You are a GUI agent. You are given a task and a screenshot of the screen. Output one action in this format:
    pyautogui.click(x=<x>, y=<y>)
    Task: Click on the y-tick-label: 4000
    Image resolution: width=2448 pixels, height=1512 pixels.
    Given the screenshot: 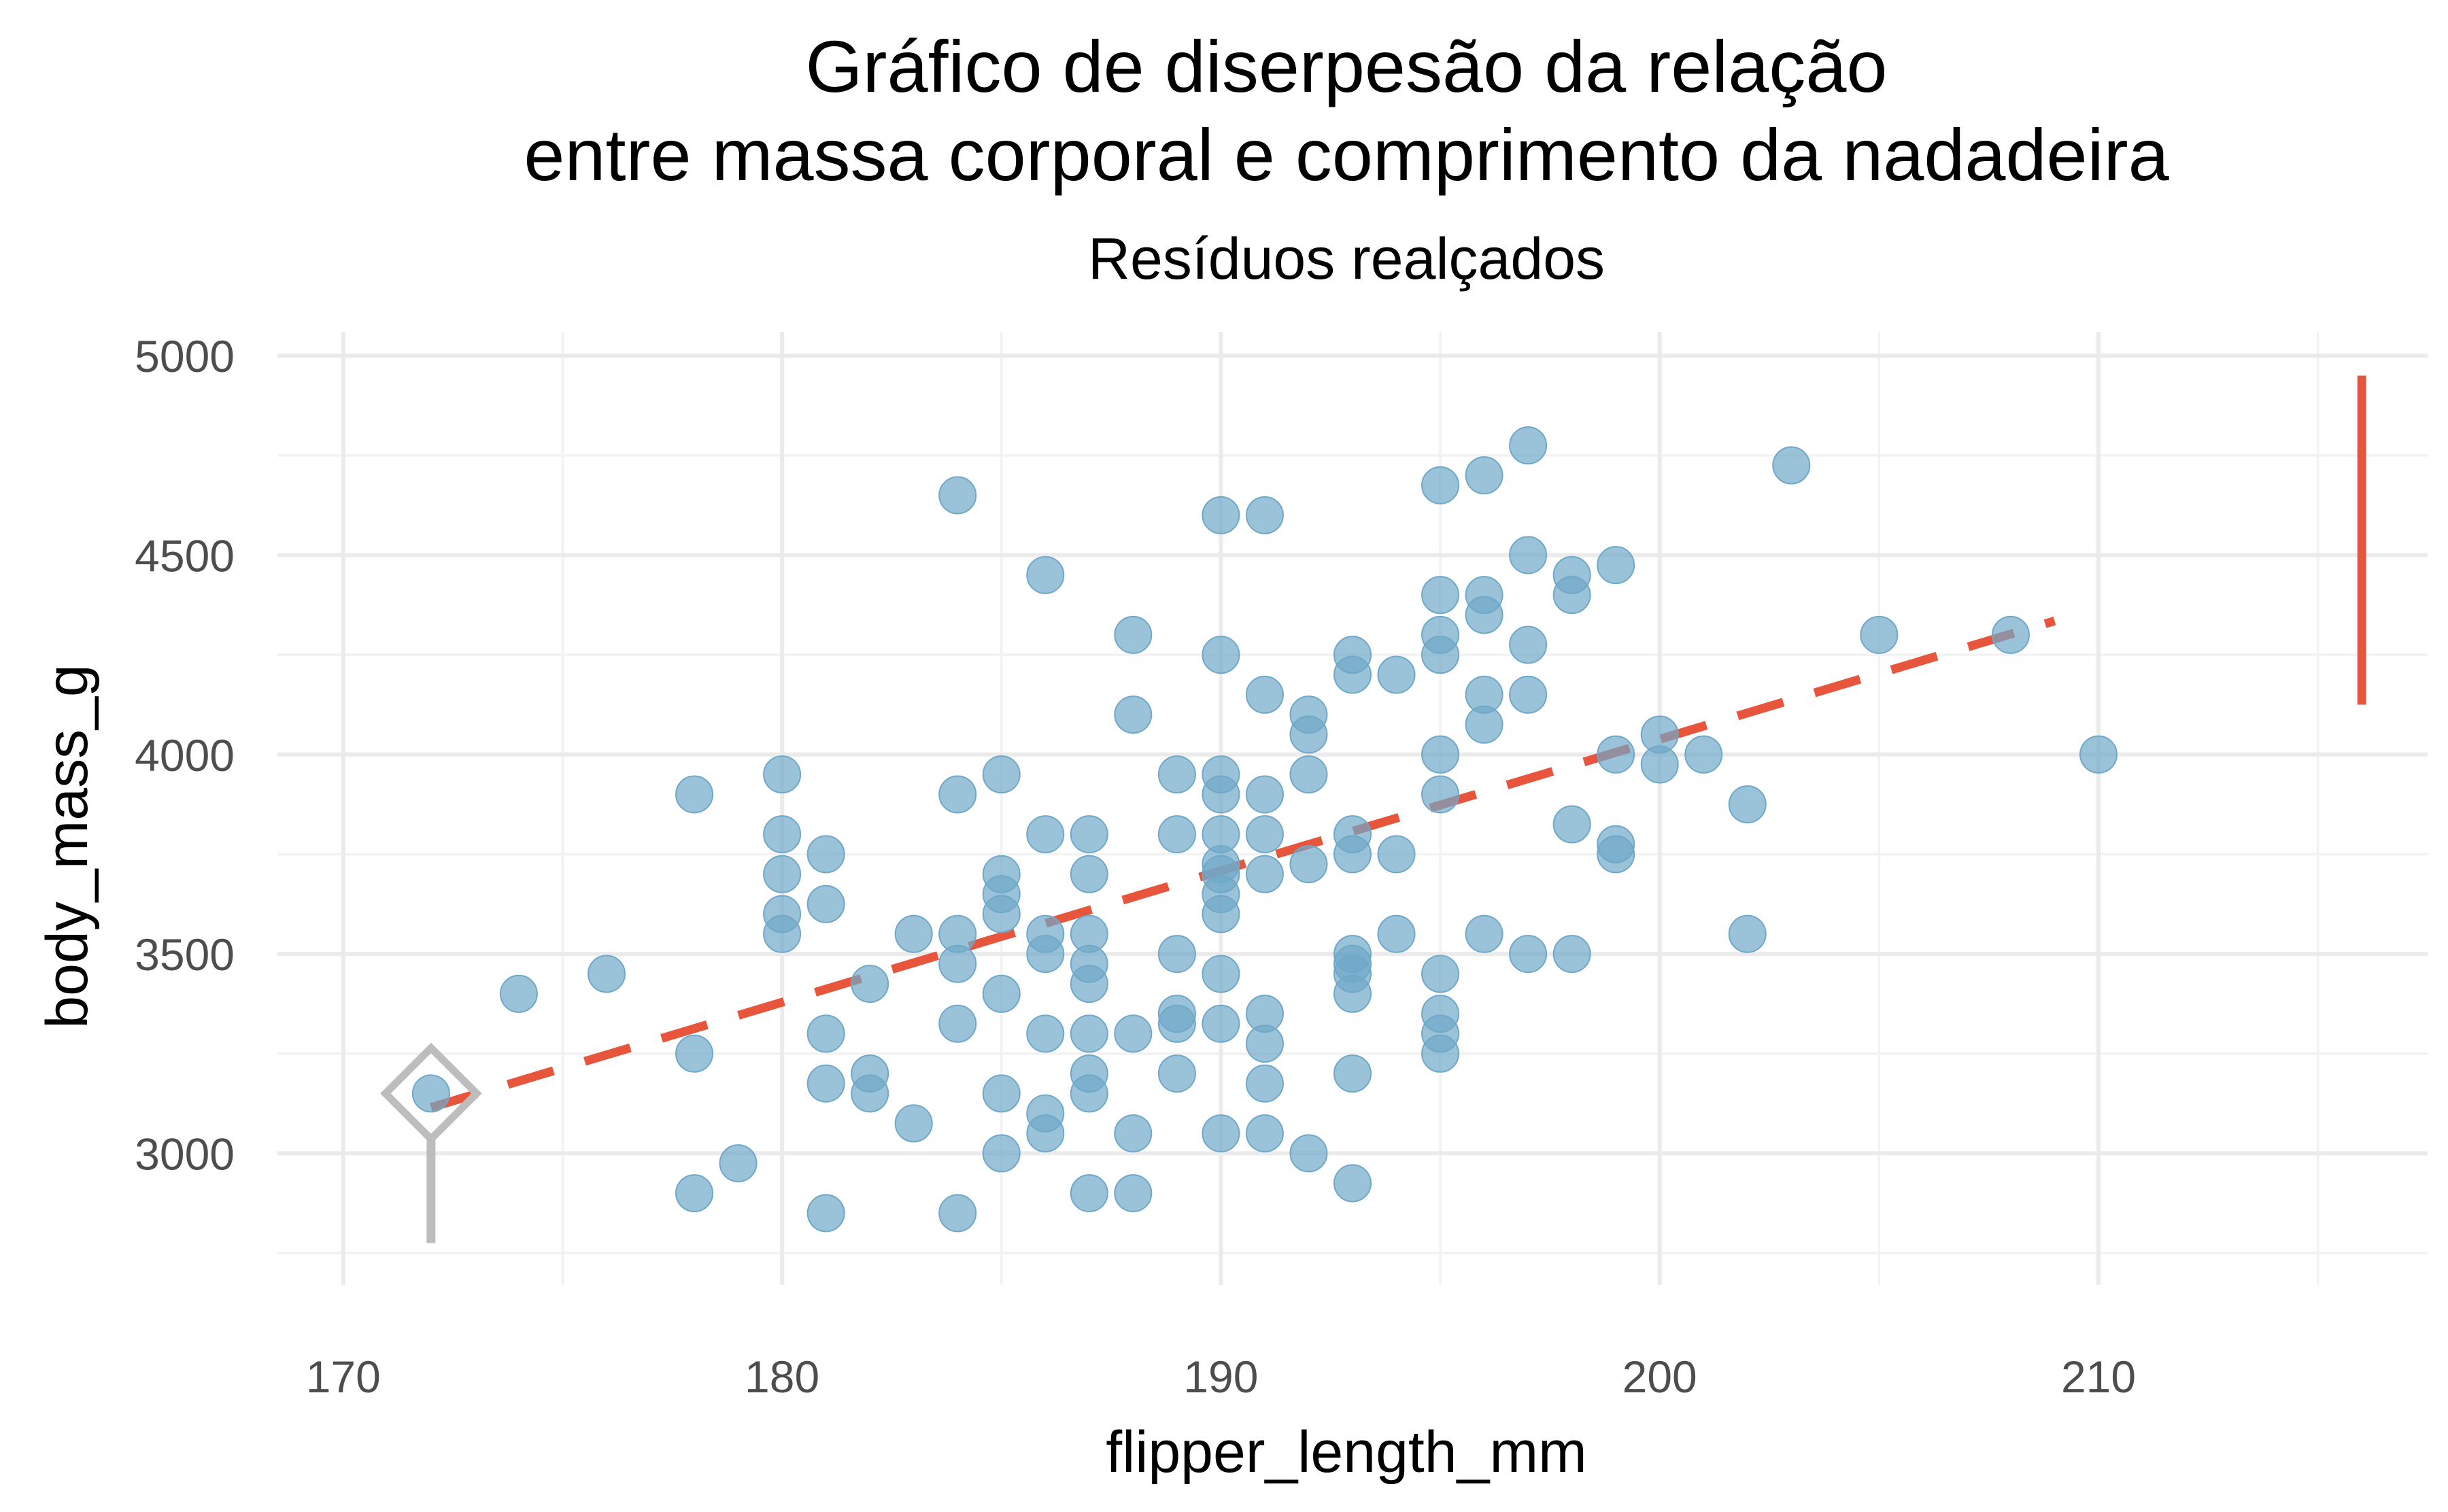 What is the action you would take?
    pyautogui.click(x=185, y=755)
    